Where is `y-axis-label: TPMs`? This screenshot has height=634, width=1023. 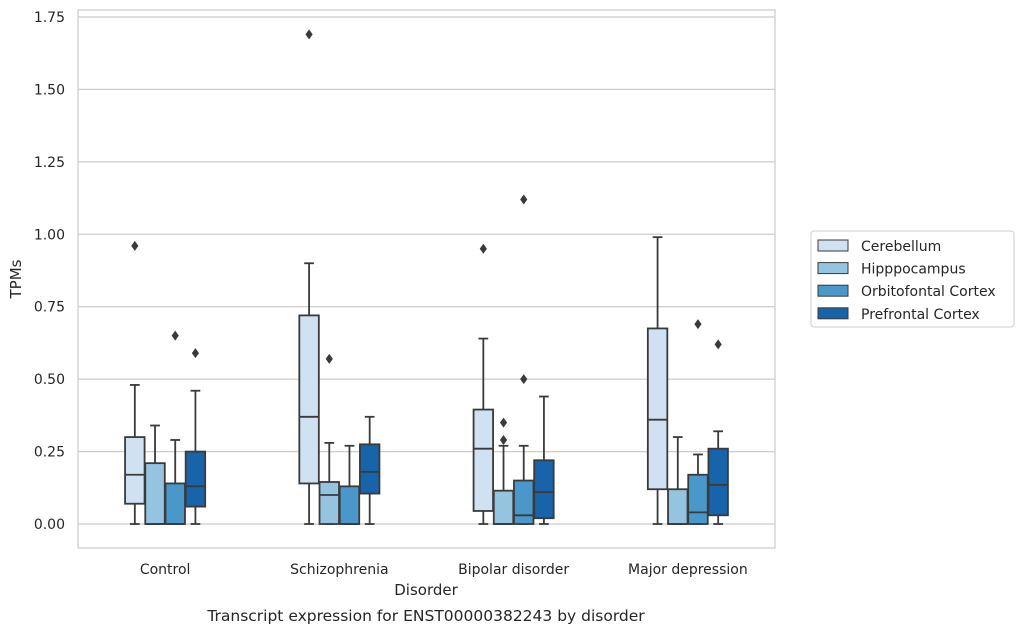 y-axis-label: TPMs is located at coordinates (16, 279).